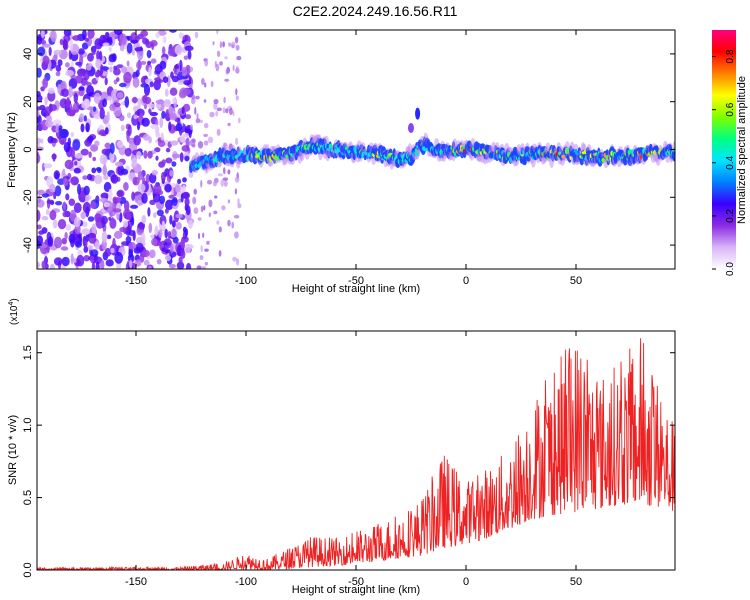  Describe the element at coordinates (356, 590) in the screenshot. I see `snr-x-label: Height of straight line (km)` at that location.